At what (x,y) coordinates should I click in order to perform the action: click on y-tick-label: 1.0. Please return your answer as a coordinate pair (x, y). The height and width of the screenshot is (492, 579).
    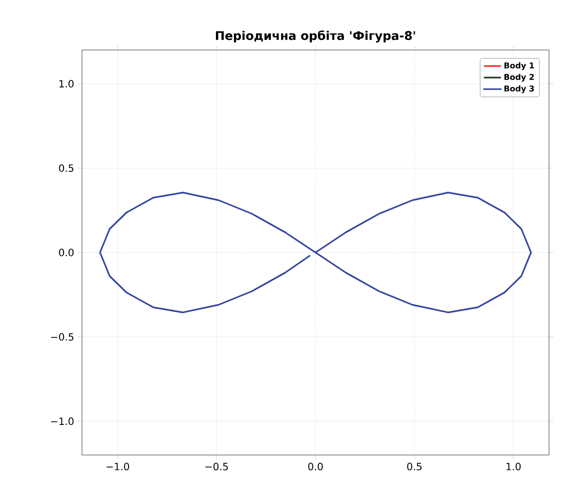
    Looking at the image, I should click on (66, 84).